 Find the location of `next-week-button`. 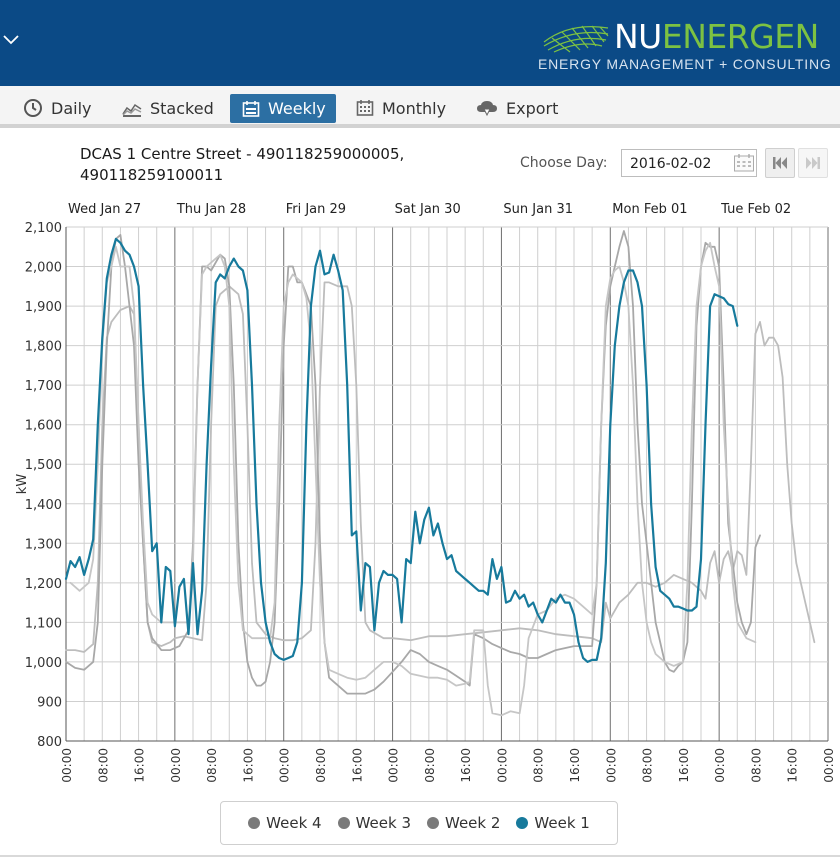

next-week-button is located at coordinates (813, 163).